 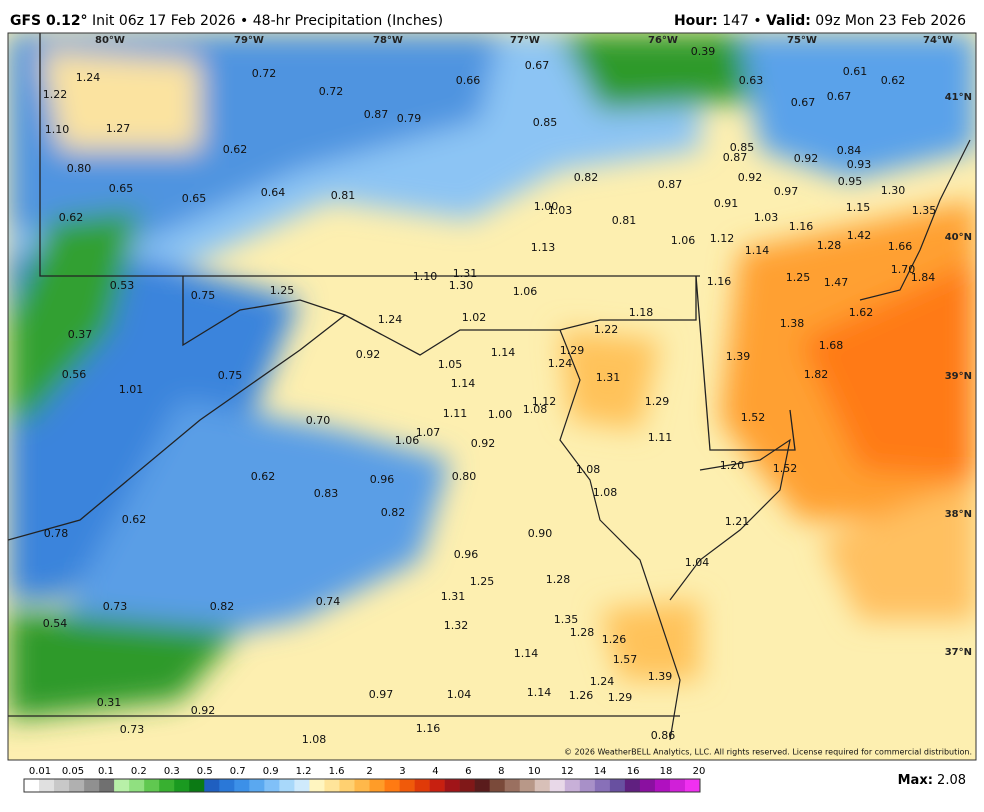 I want to click on precip-value: 0.86, so click(x=663, y=735).